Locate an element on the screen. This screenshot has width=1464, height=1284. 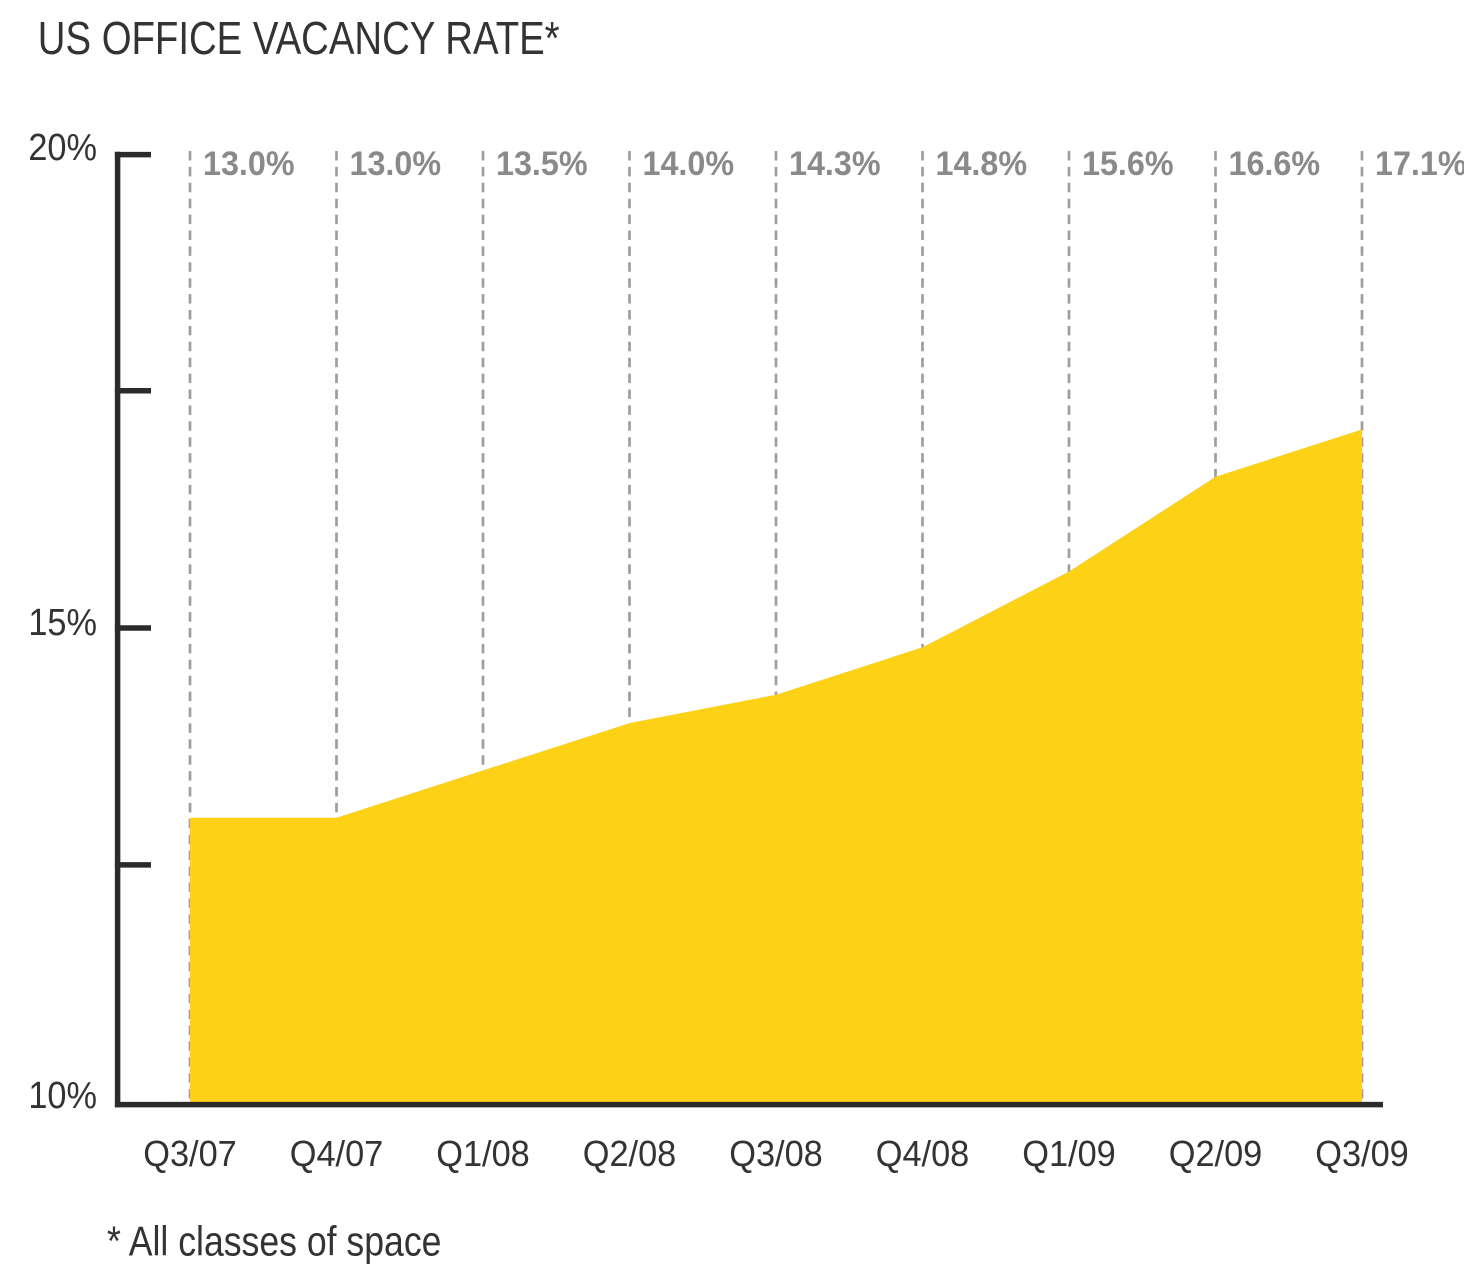
svg-text: Q2/09 is located at coordinates (1216, 1154).